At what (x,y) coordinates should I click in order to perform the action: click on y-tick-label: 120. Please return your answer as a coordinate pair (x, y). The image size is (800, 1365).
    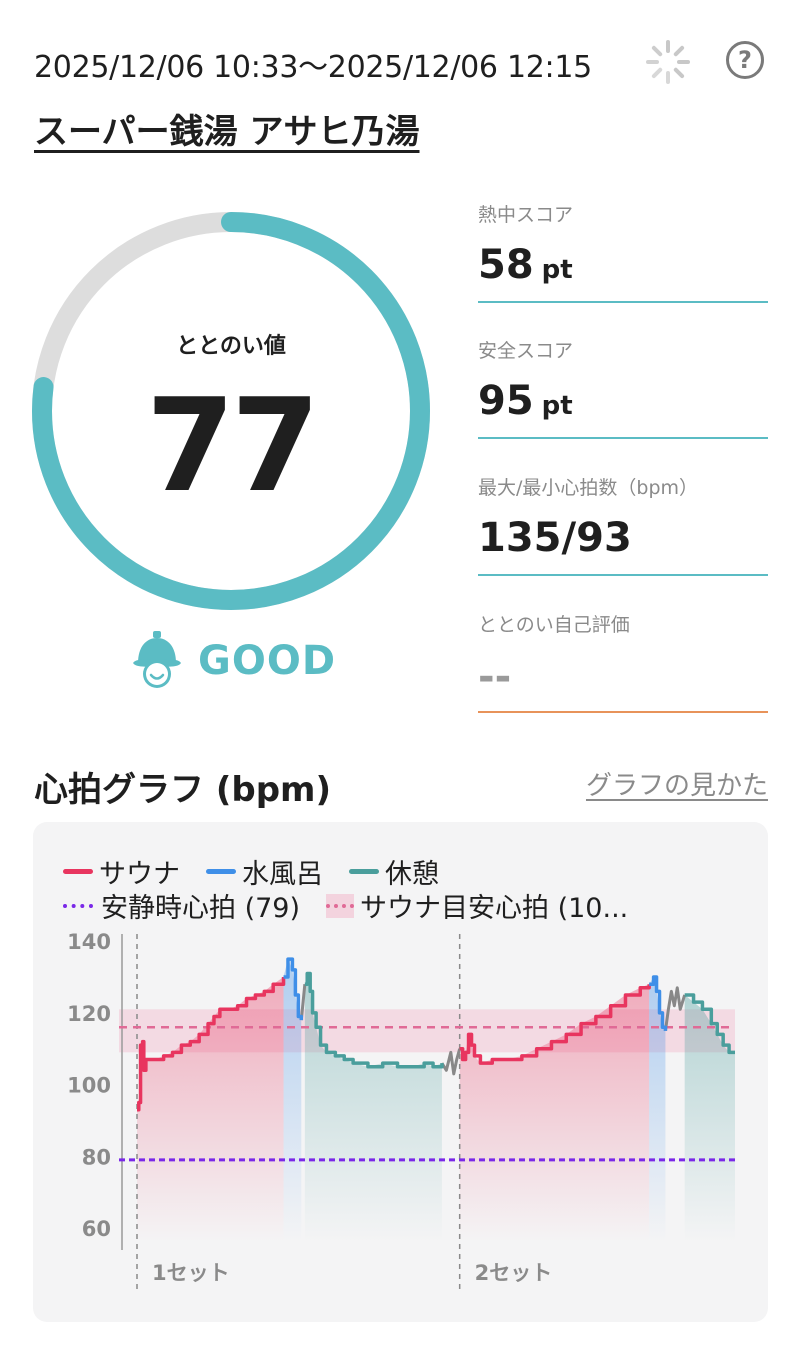
    Looking at the image, I should click on (89, 1014).